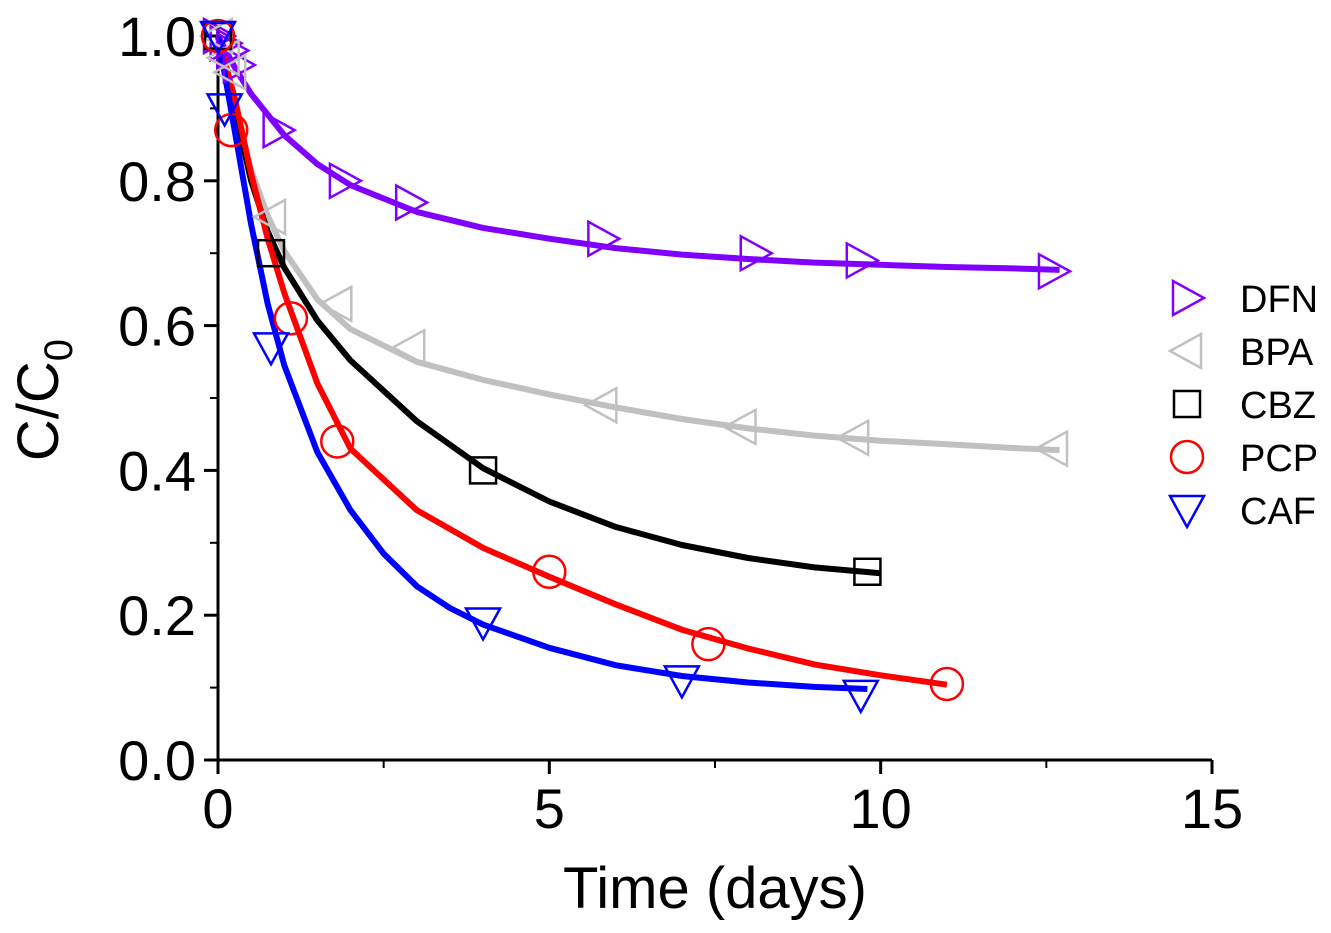  What do you see at coordinates (1279, 459) in the screenshot?
I see `legend-label-pcp: PCP` at bounding box center [1279, 459].